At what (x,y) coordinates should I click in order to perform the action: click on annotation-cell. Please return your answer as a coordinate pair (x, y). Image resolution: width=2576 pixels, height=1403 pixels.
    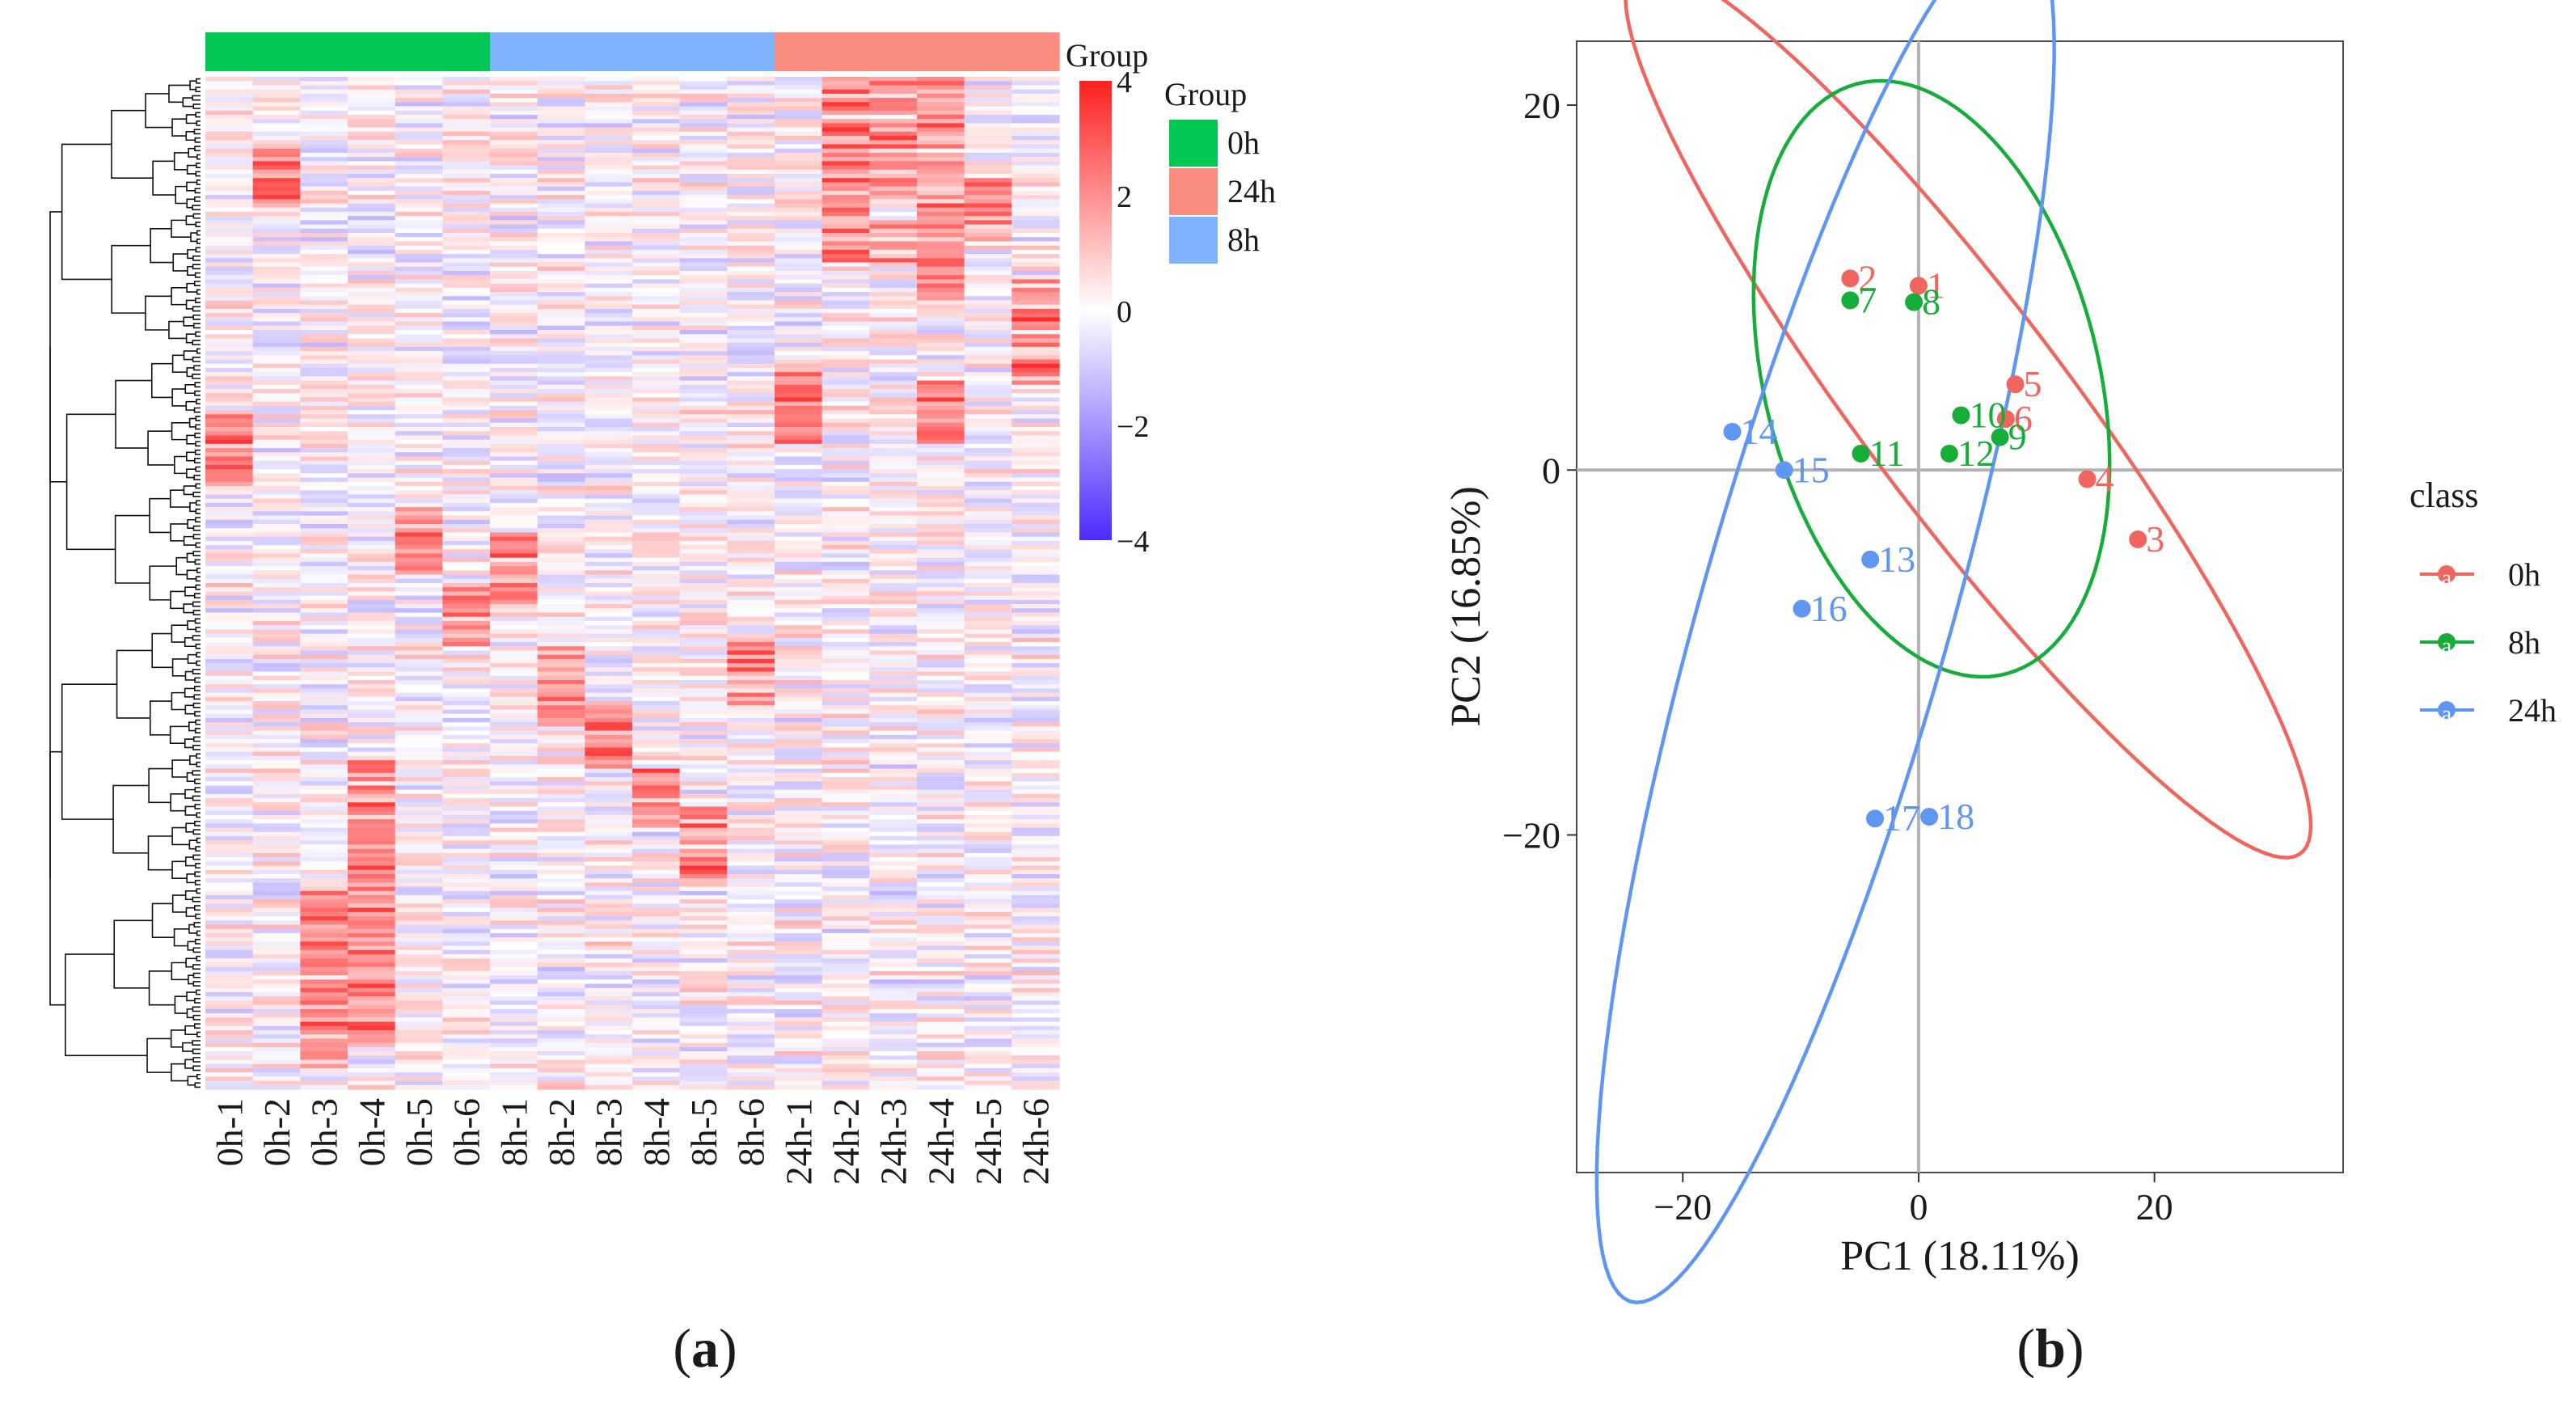
    Looking at the image, I should click on (372, 51).